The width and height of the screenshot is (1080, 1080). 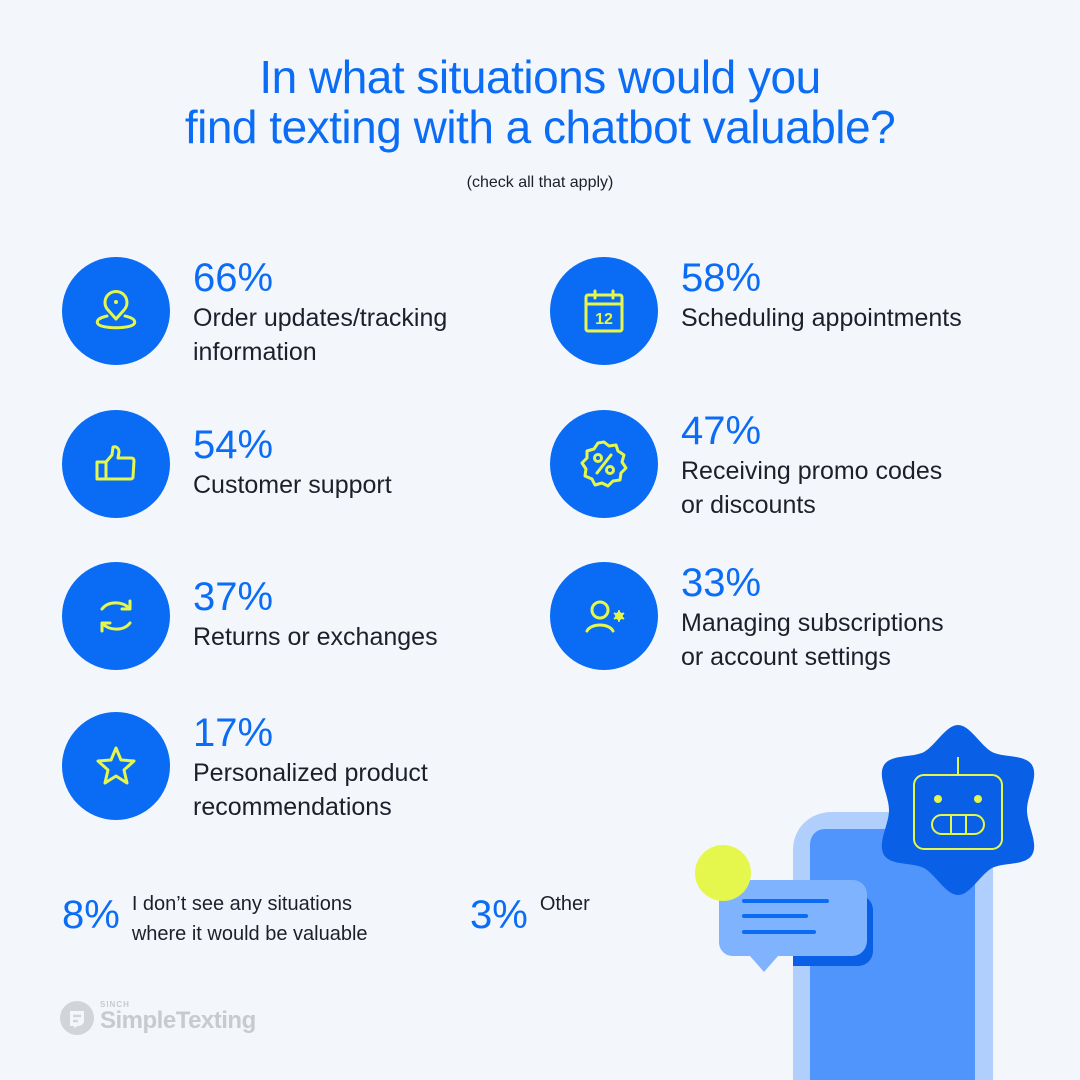 What do you see at coordinates (721, 431) in the screenshot?
I see `percentage: 47%` at bounding box center [721, 431].